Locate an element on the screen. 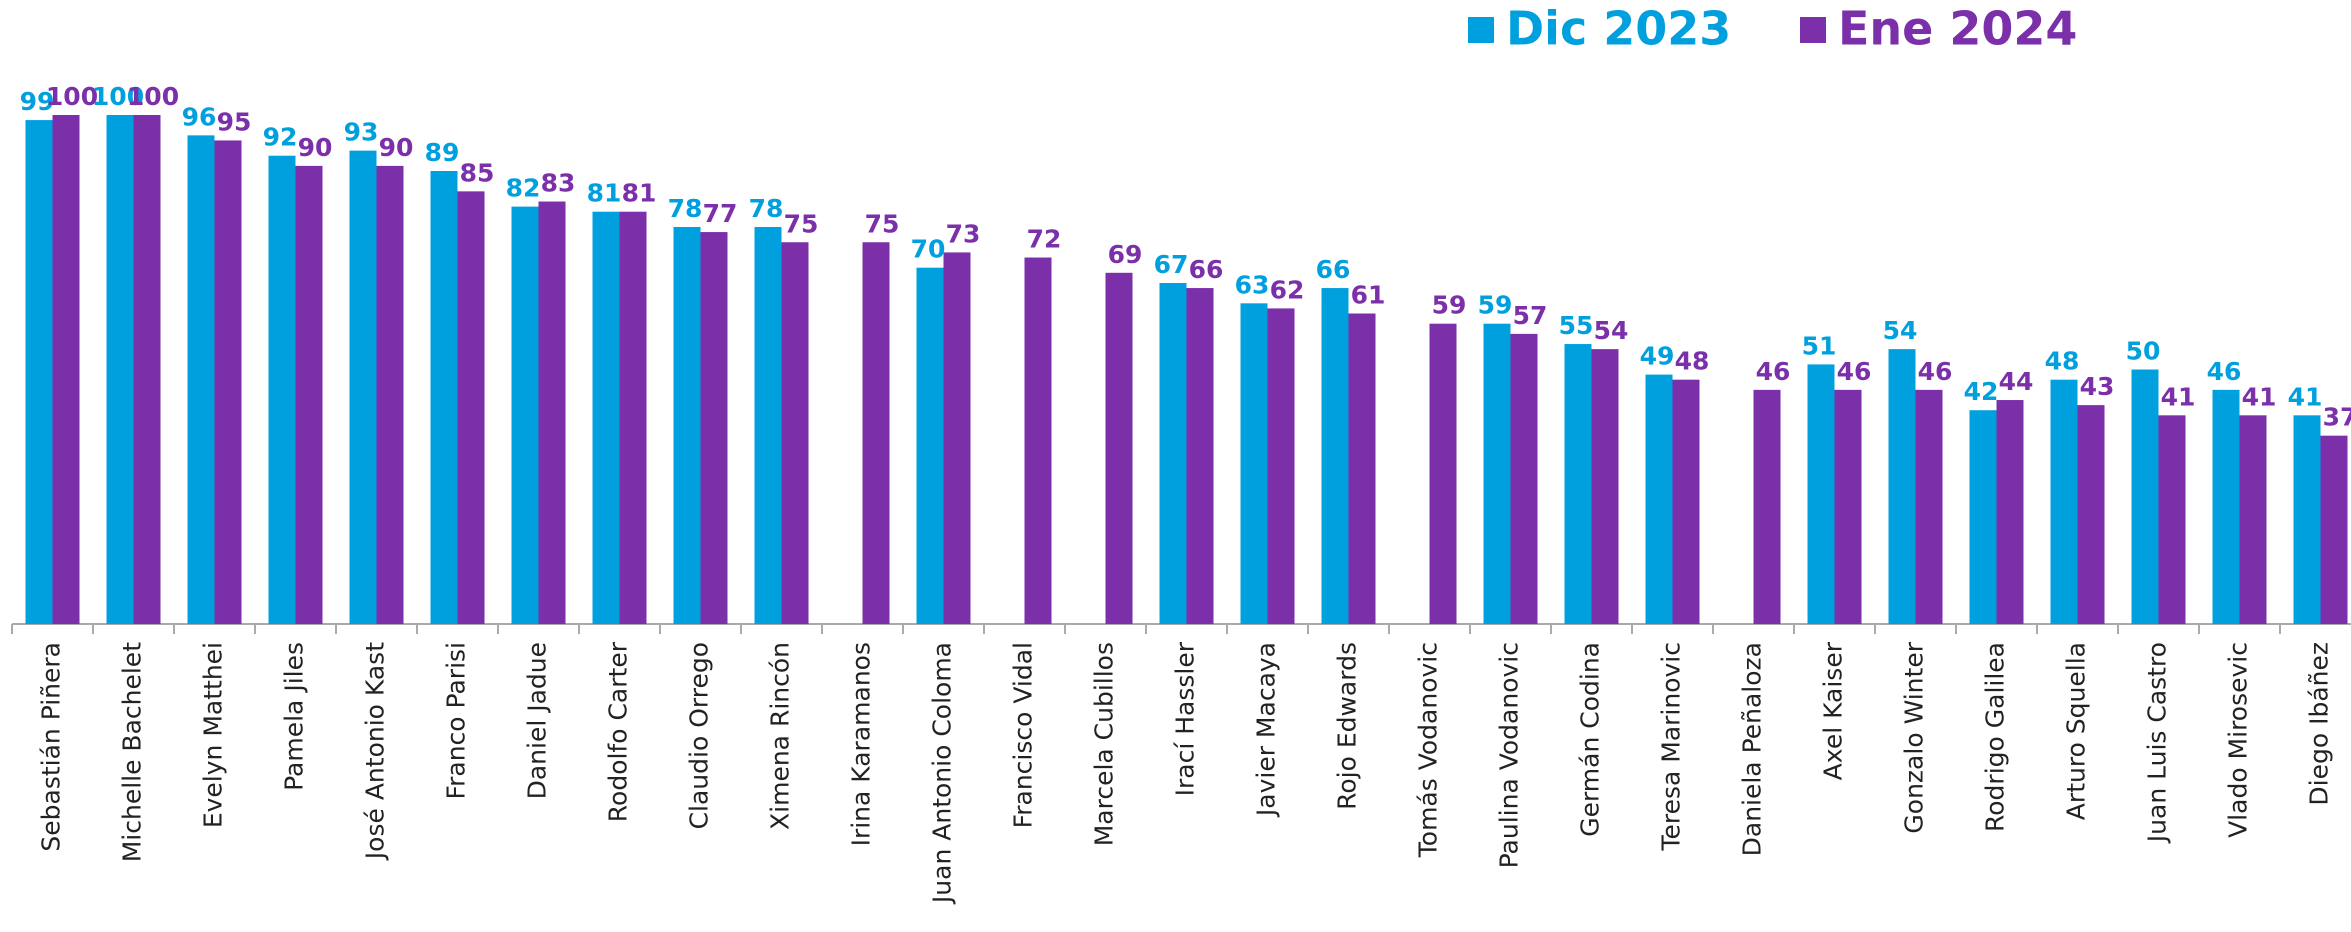 The image size is (2351, 932). value-label: 69 is located at coordinates (1125, 254).